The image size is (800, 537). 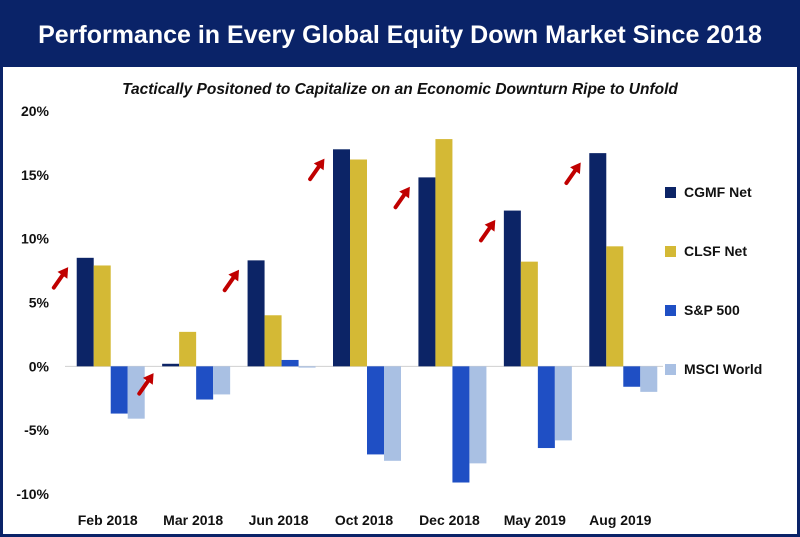 I want to click on y-tick-label: -10%, so click(x=32, y=494).